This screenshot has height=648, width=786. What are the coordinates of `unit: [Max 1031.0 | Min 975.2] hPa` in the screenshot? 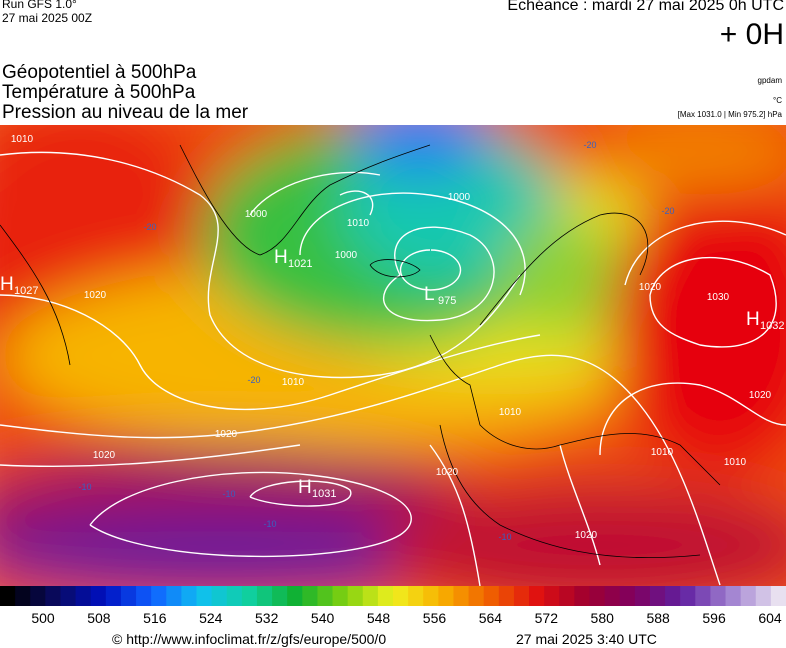 It's located at (729, 114).